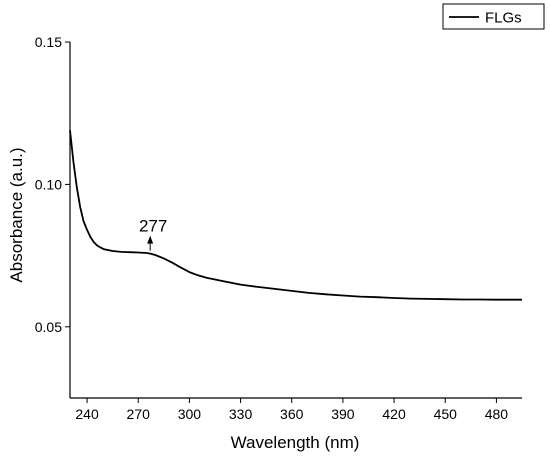 This screenshot has height=461, width=550. Describe the element at coordinates (497, 414) in the screenshot. I see `x-tick-label: 480` at that location.